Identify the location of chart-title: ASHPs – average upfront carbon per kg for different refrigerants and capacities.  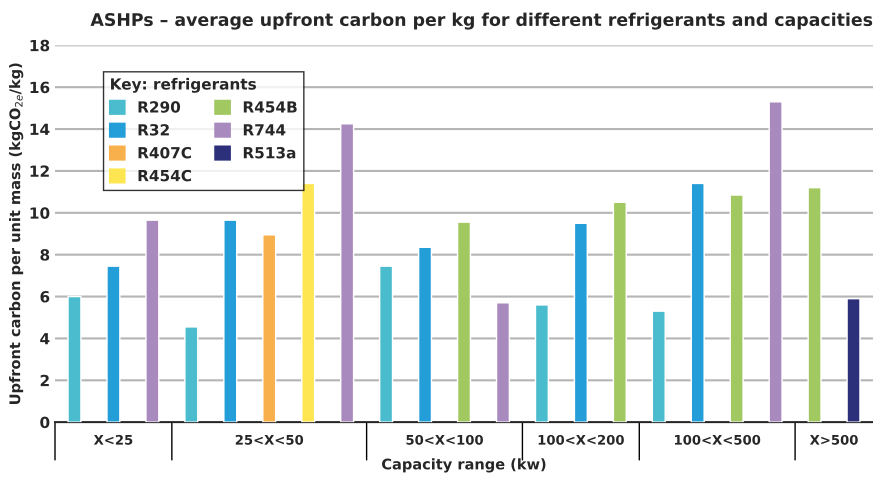
(481, 21).